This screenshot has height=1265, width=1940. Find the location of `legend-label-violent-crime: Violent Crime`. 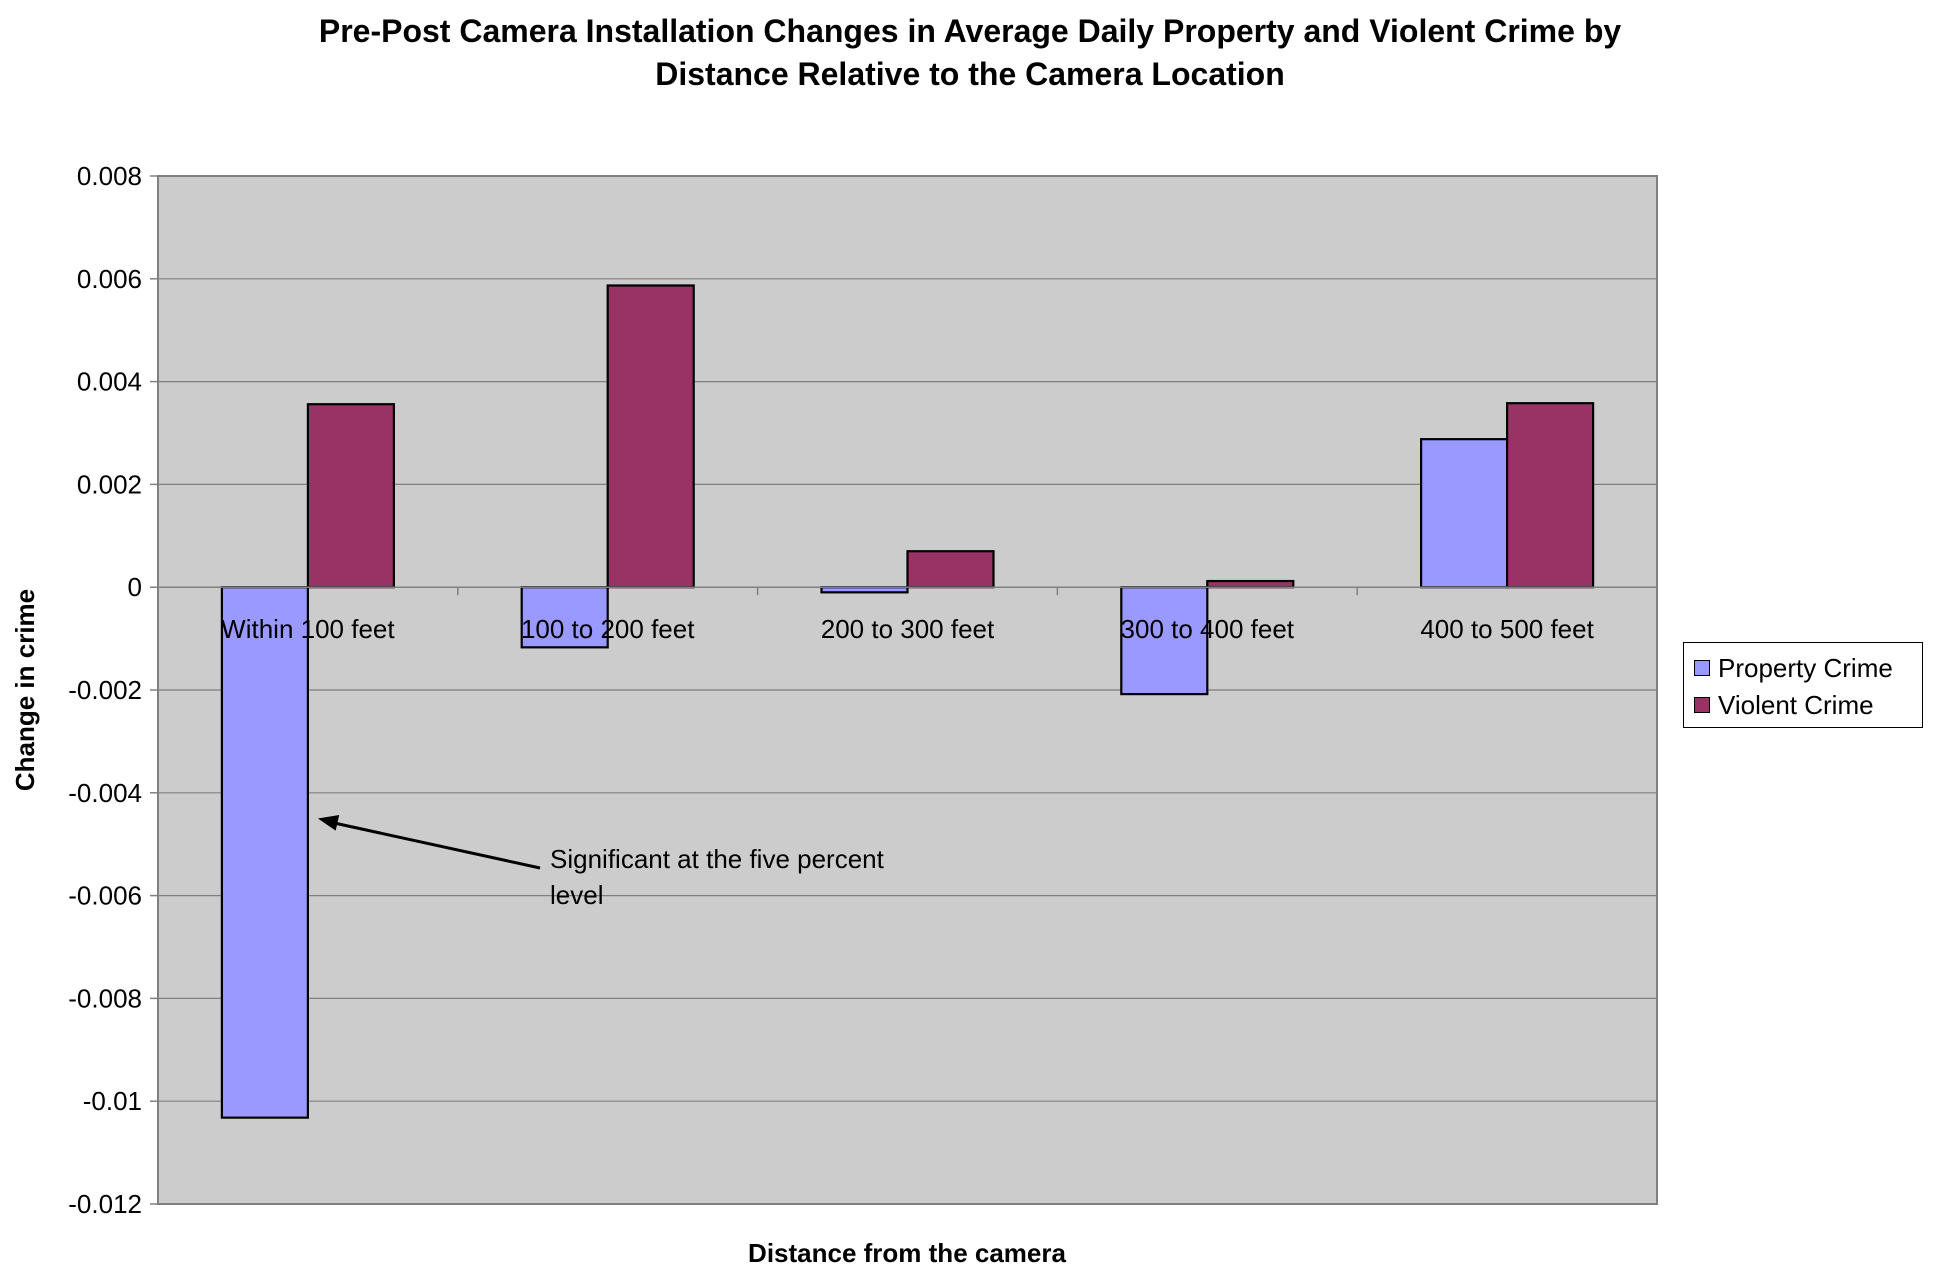

legend-label-violent-crime: Violent Crime is located at coordinates (1796, 704).